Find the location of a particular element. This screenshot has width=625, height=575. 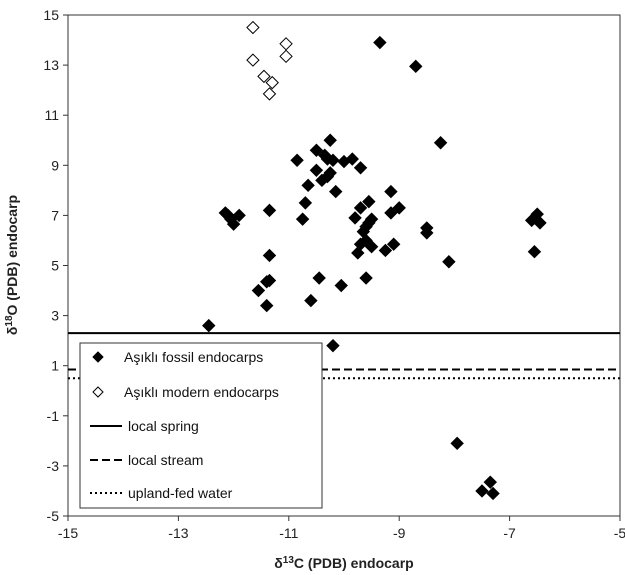

x-tick-label: -11 is located at coordinates (288, 533).